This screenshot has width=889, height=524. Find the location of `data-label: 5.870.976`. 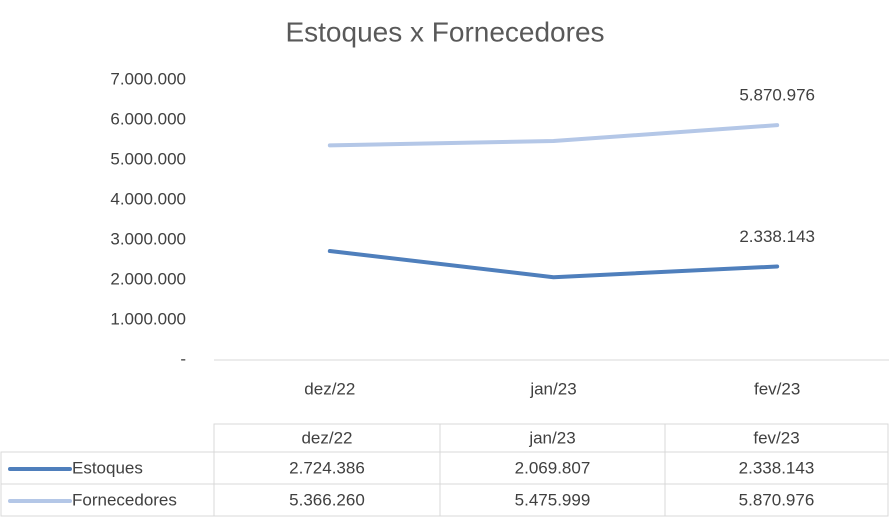

data-label: 5.870.976 is located at coordinates (777, 95).